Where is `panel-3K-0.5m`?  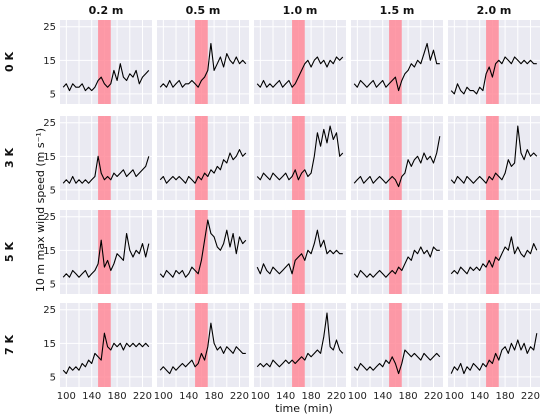 panel-3K-0.5m is located at coordinates (203, 158).